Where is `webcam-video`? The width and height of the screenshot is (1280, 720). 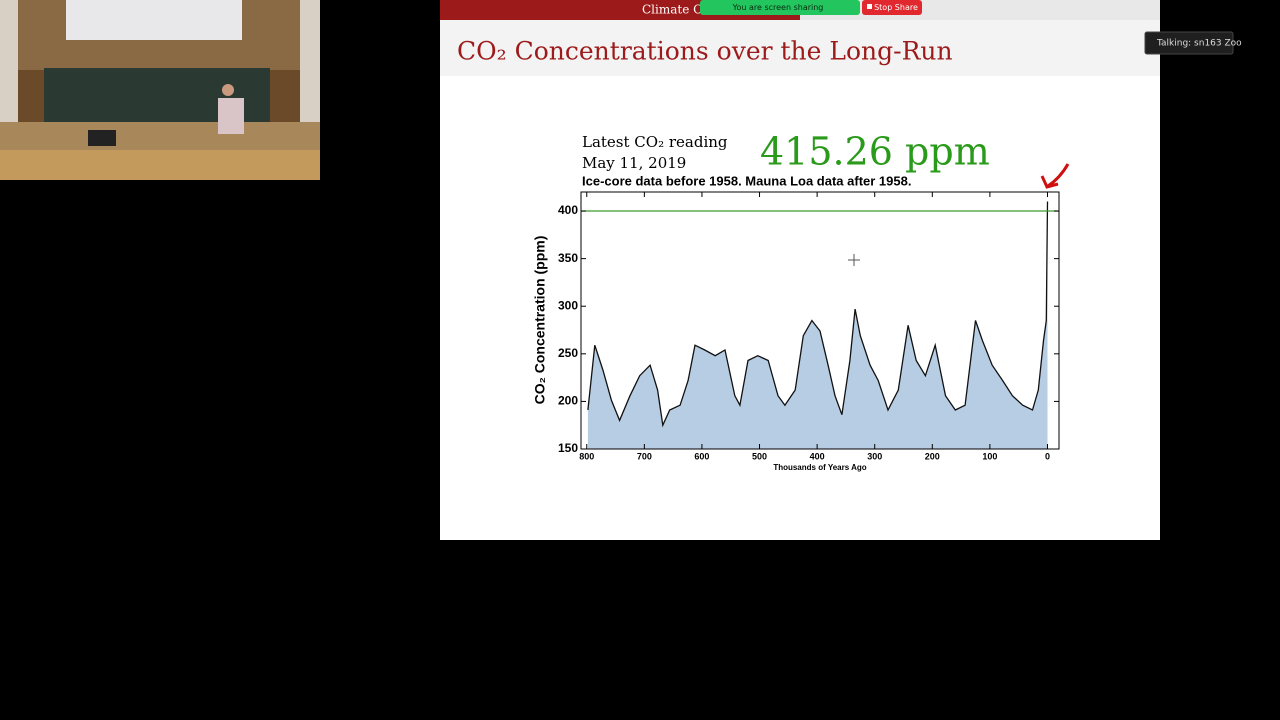
webcam-video is located at coordinates (160, 90).